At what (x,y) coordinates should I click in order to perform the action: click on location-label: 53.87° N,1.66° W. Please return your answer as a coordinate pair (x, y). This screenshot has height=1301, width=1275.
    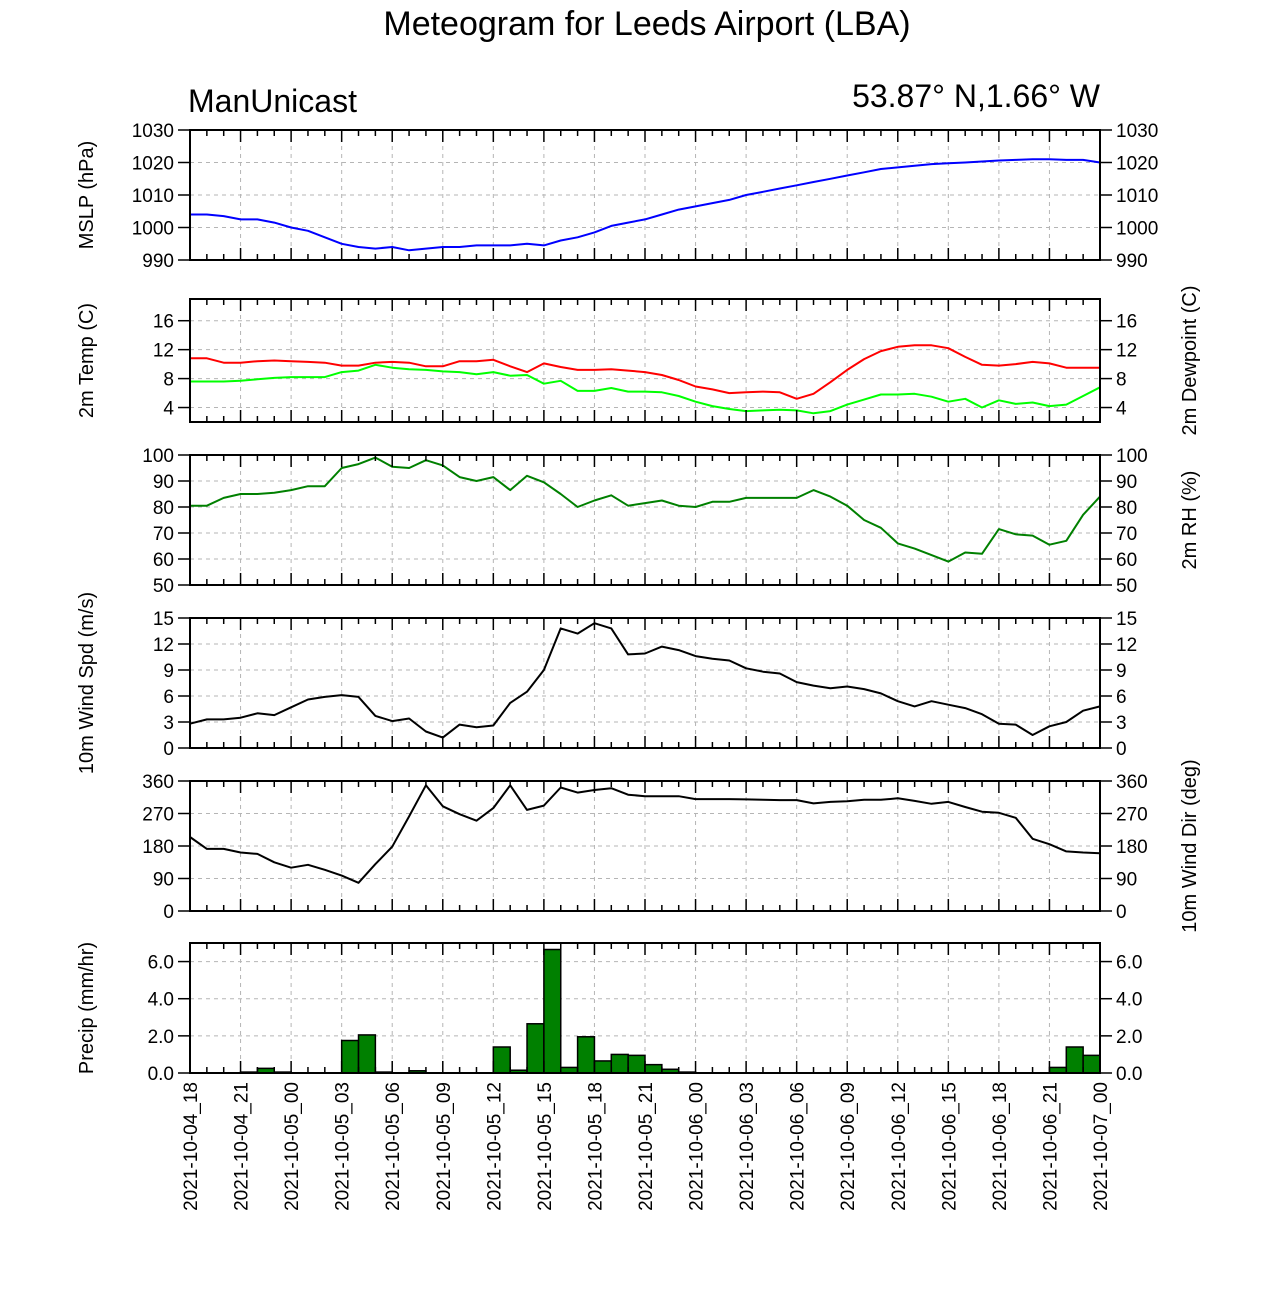
    Looking at the image, I should click on (976, 96).